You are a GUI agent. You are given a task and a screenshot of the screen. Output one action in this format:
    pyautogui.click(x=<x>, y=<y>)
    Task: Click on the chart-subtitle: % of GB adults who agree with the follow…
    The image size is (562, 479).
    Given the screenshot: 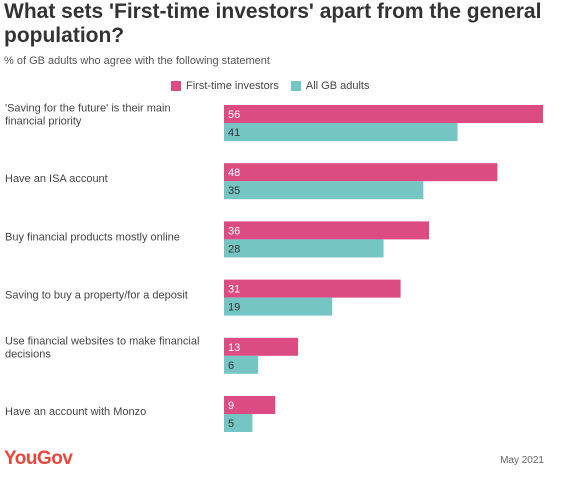 What is the action you would take?
    pyautogui.click(x=137, y=61)
    